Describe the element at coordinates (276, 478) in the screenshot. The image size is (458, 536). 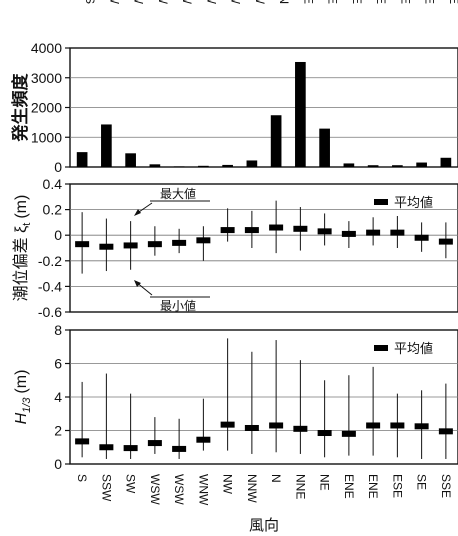
I see `x-tick-label-bottom: N` at that location.